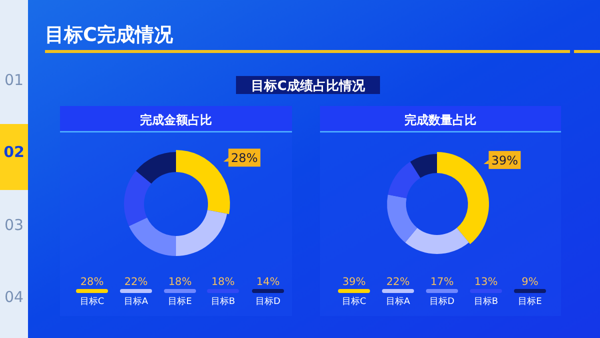 This screenshot has height=338, width=600. What do you see at coordinates (14, 297) in the screenshot?
I see `text: 04` at bounding box center [14, 297].